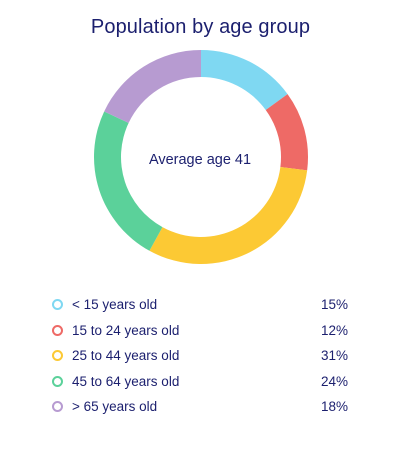 This screenshot has width=401, height=458. I want to click on legend-value: 15%, so click(334, 305).